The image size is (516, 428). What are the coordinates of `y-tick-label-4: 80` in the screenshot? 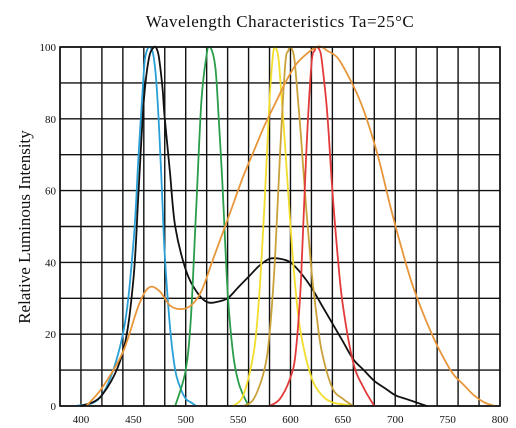 It's located at (51, 120).